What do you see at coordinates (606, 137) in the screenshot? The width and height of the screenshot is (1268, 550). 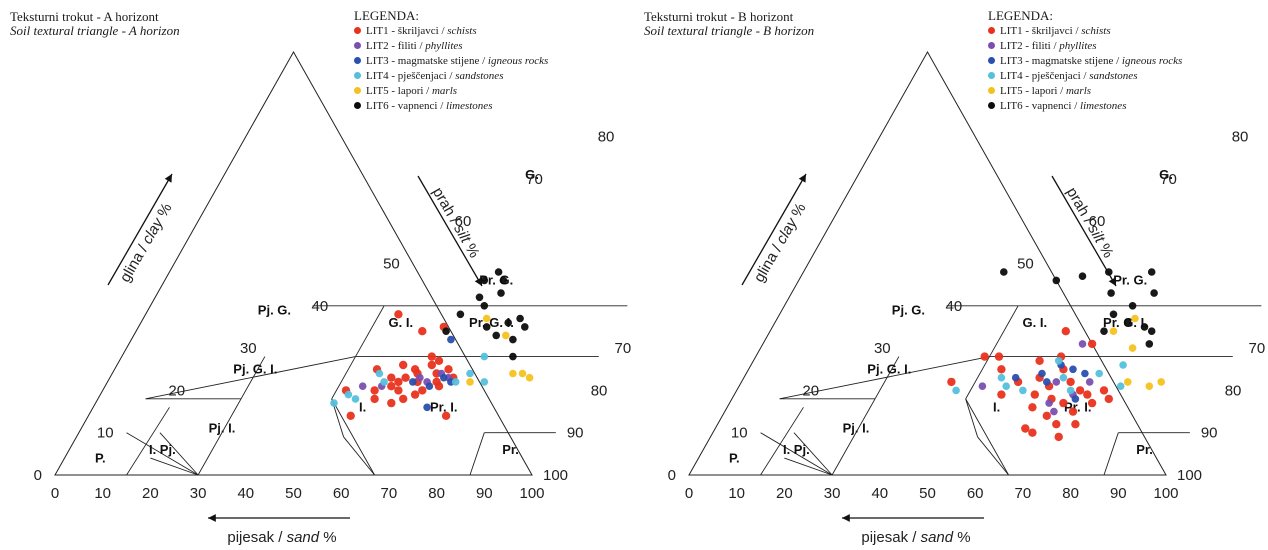 I see `tick-label-clay: 80` at bounding box center [606, 137].